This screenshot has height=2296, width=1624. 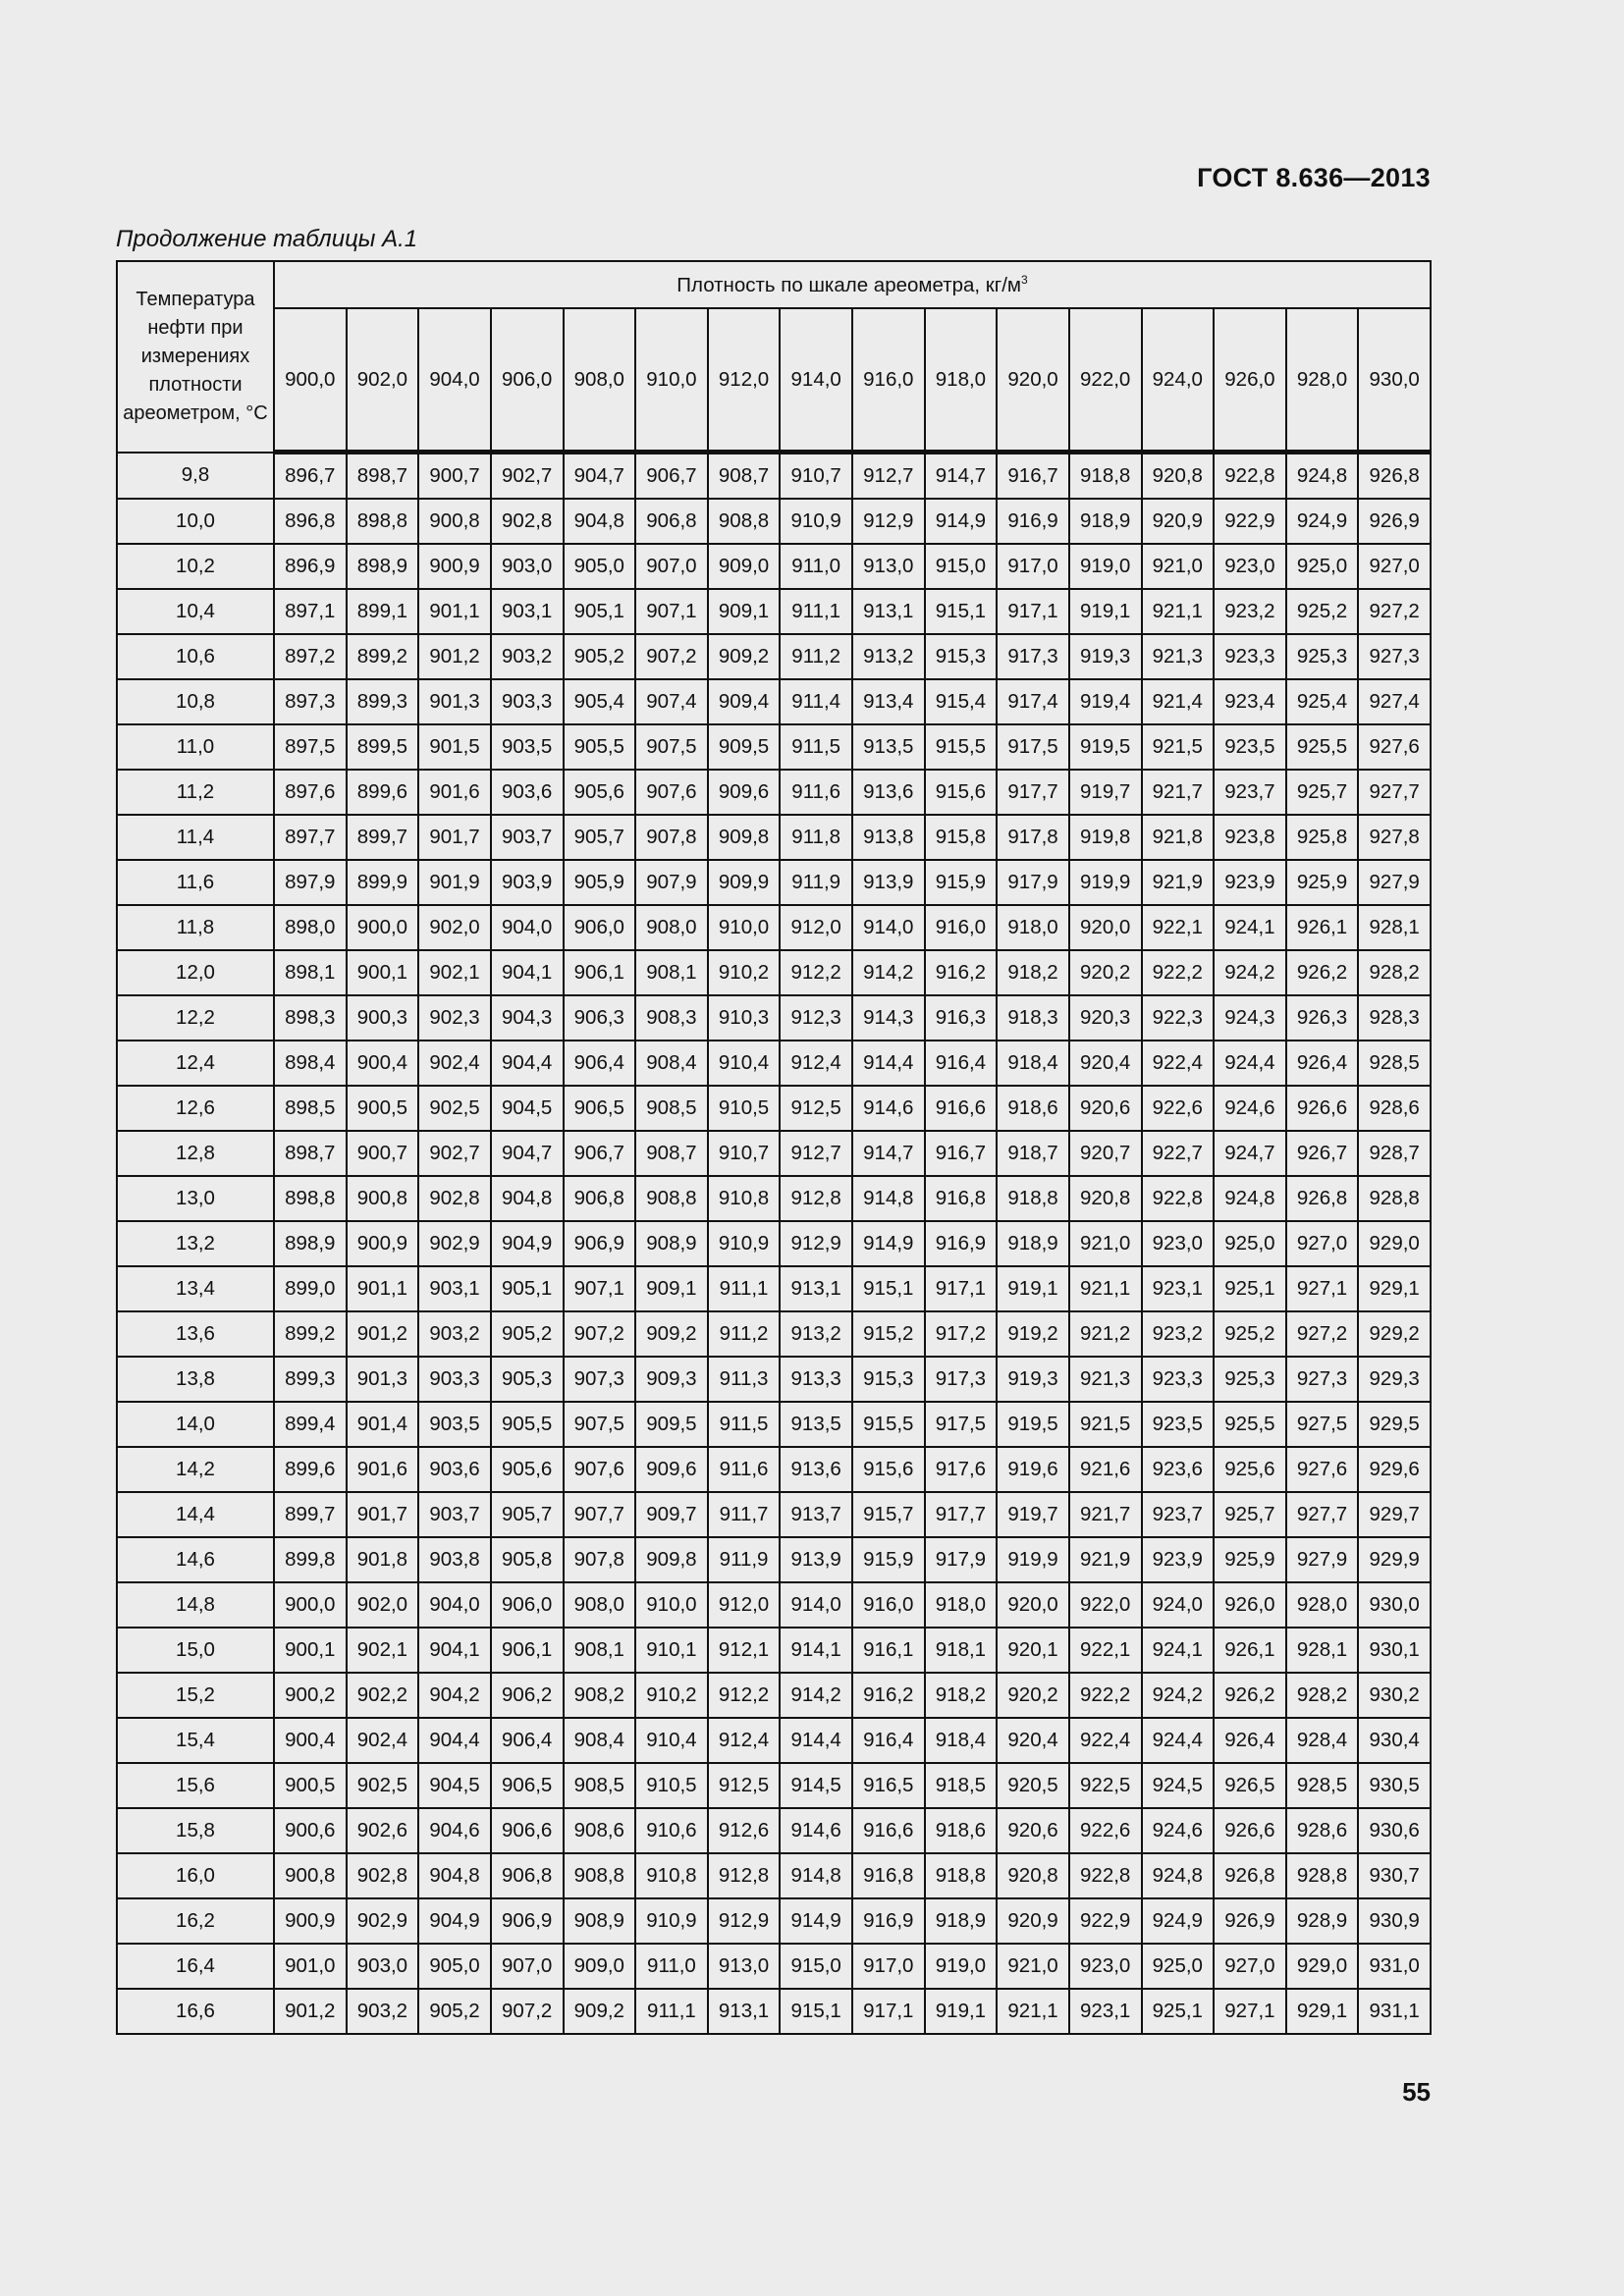 I want to click on density-cell: 898,7, so click(x=382, y=475).